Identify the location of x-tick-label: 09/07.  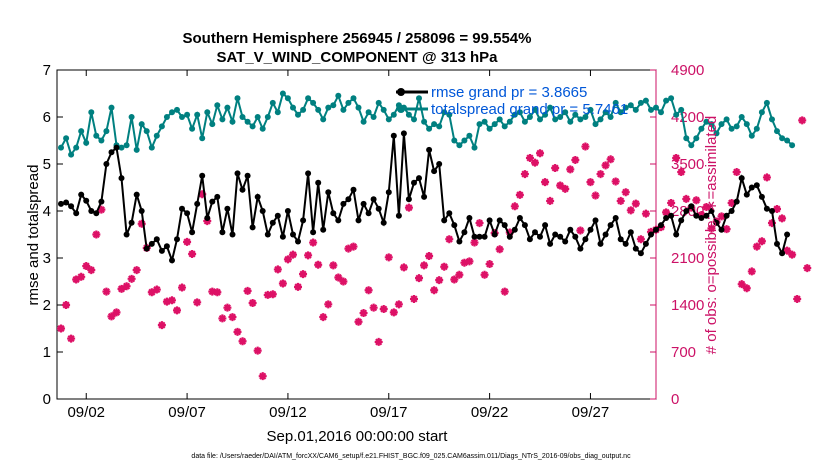
(187, 412).